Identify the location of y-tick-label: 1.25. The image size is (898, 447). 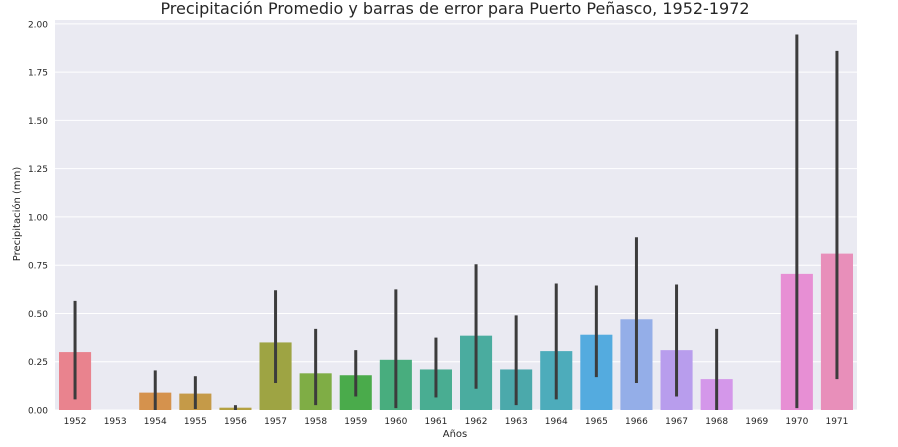
(38, 170).